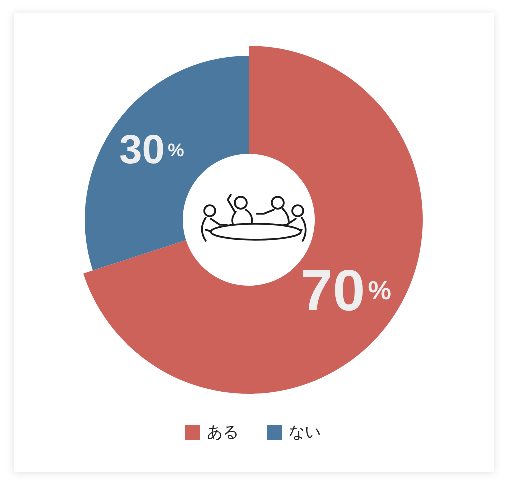 The height and width of the screenshot is (490, 510). Describe the element at coordinates (305, 433) in the screenshot. I see `legend-label: ない` at that location.